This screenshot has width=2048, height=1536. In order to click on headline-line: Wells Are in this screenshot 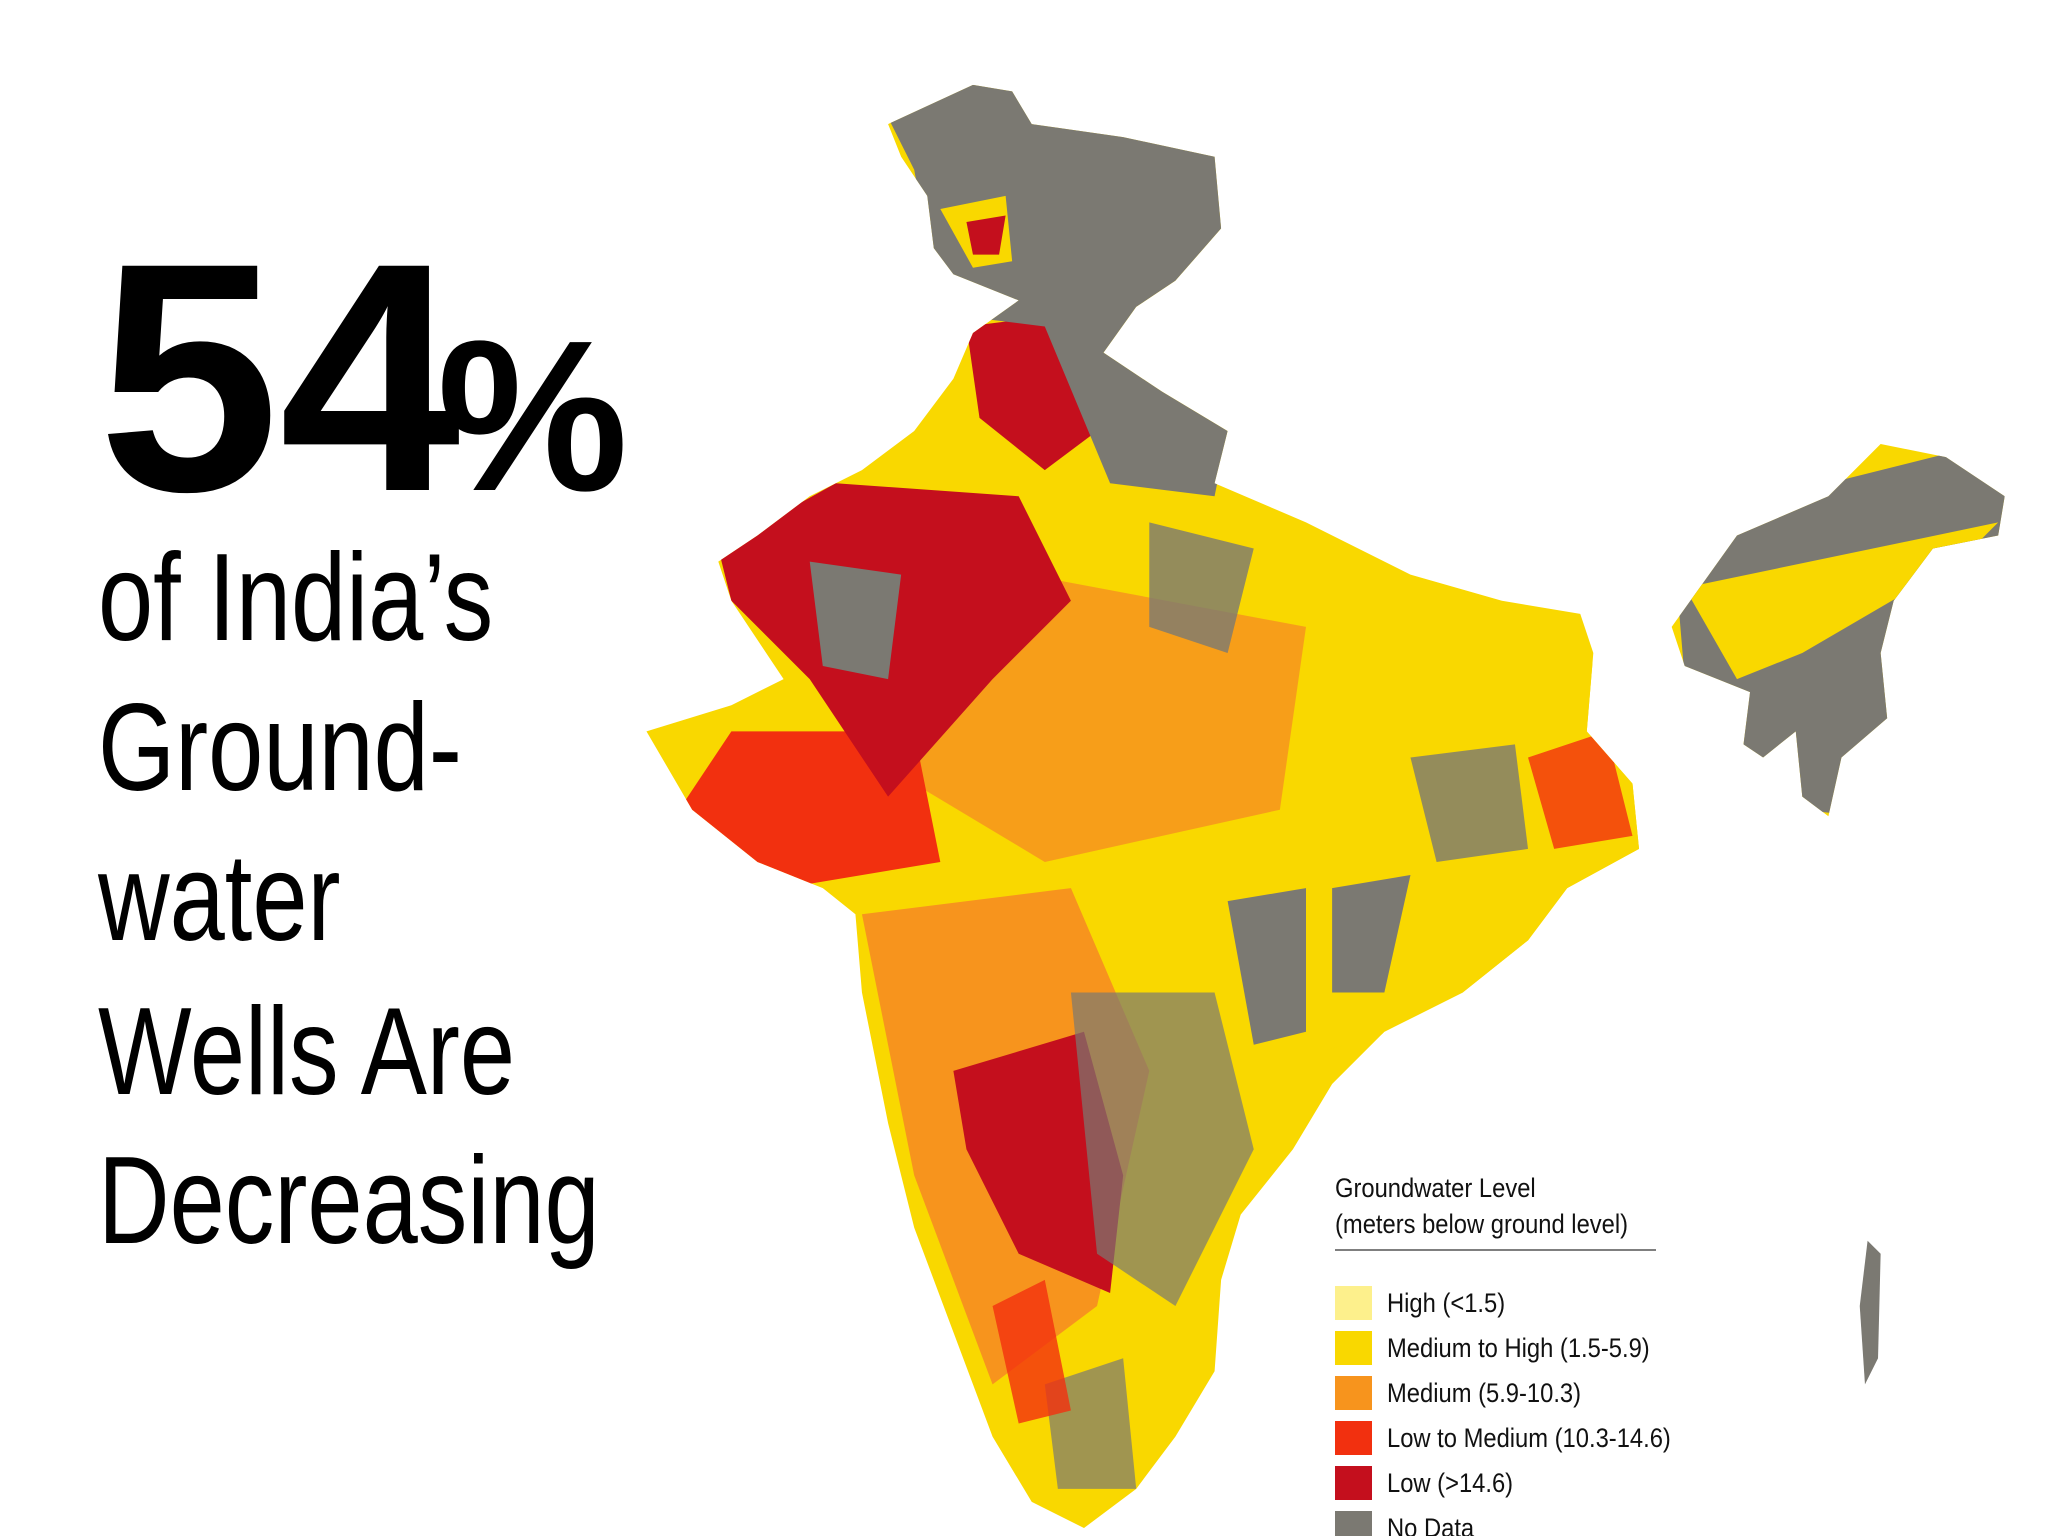, I will do `click(306, 1050)`.